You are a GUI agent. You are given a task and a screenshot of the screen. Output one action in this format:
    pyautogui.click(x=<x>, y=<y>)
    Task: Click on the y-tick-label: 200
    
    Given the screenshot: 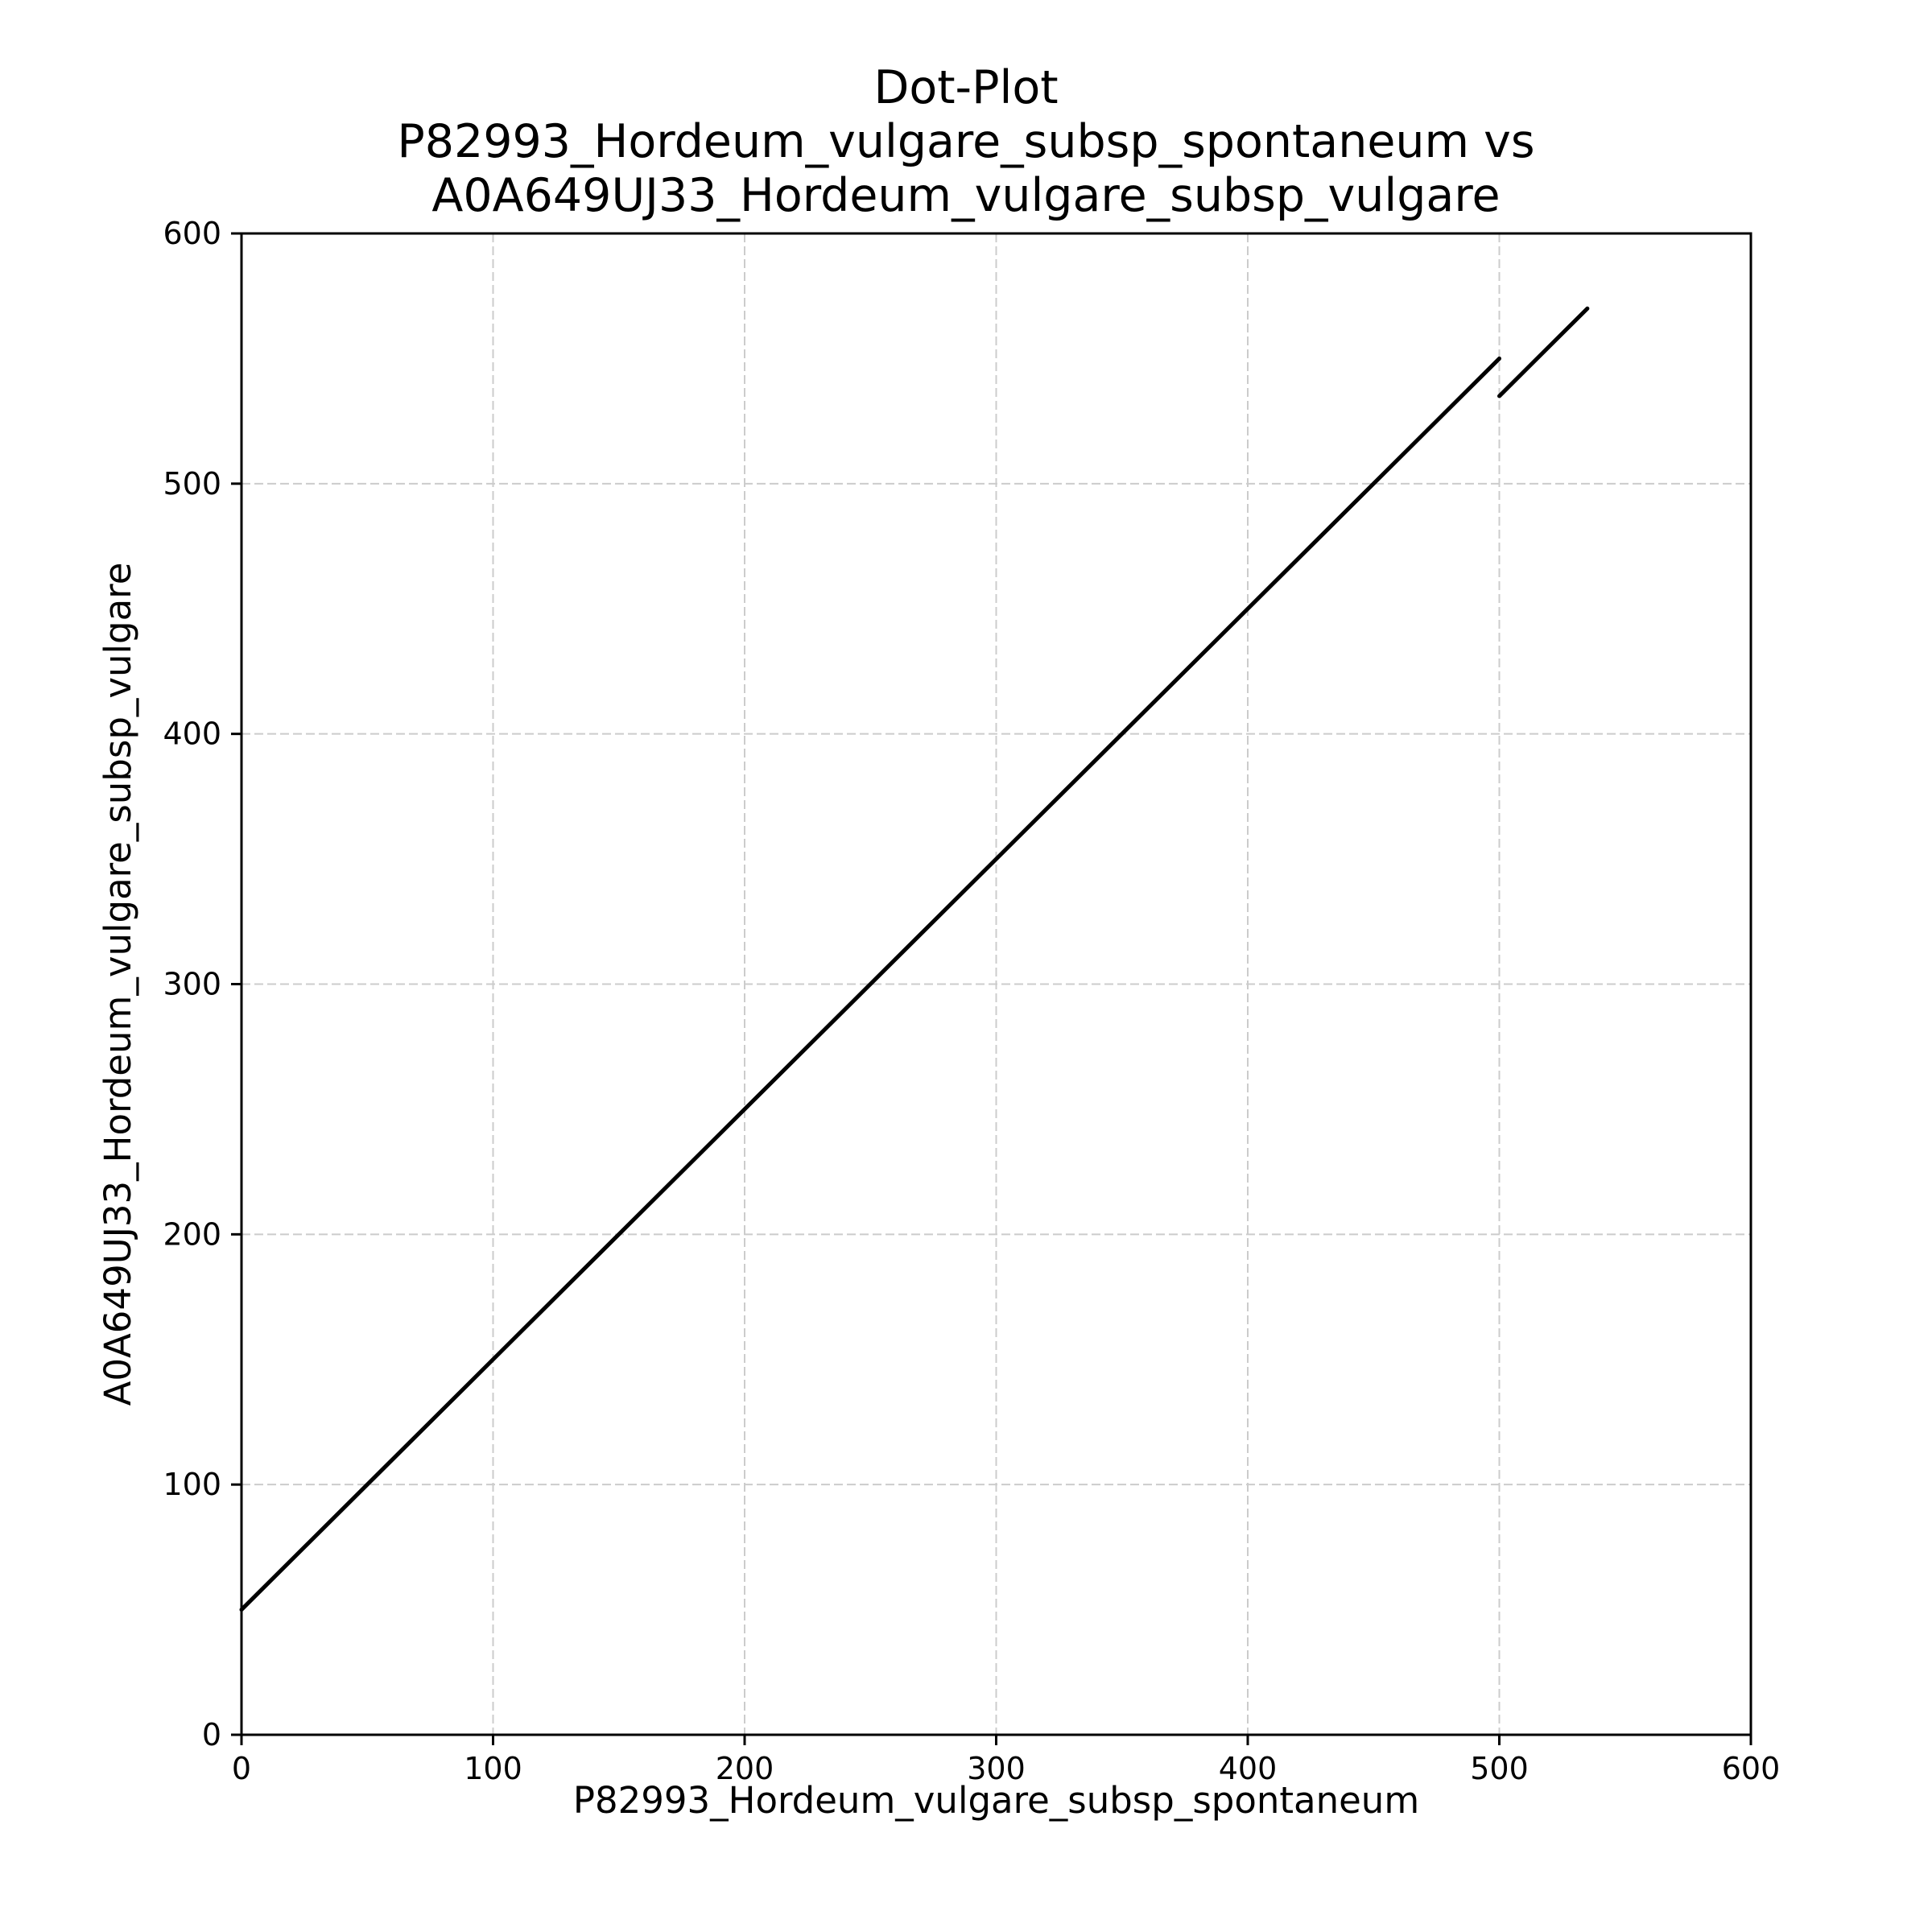 What is the action you would take?
    pyautogui.click(x=192, y=1234)
    